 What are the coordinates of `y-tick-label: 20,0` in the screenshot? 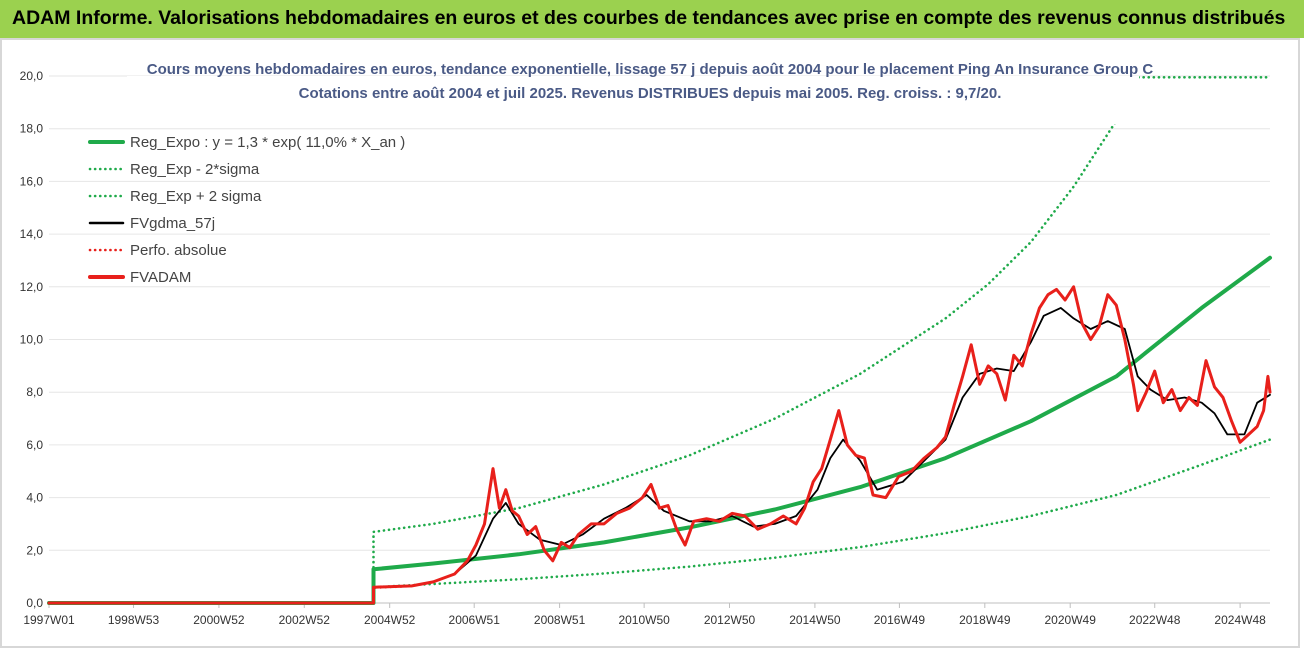 It's located at (32, 76).